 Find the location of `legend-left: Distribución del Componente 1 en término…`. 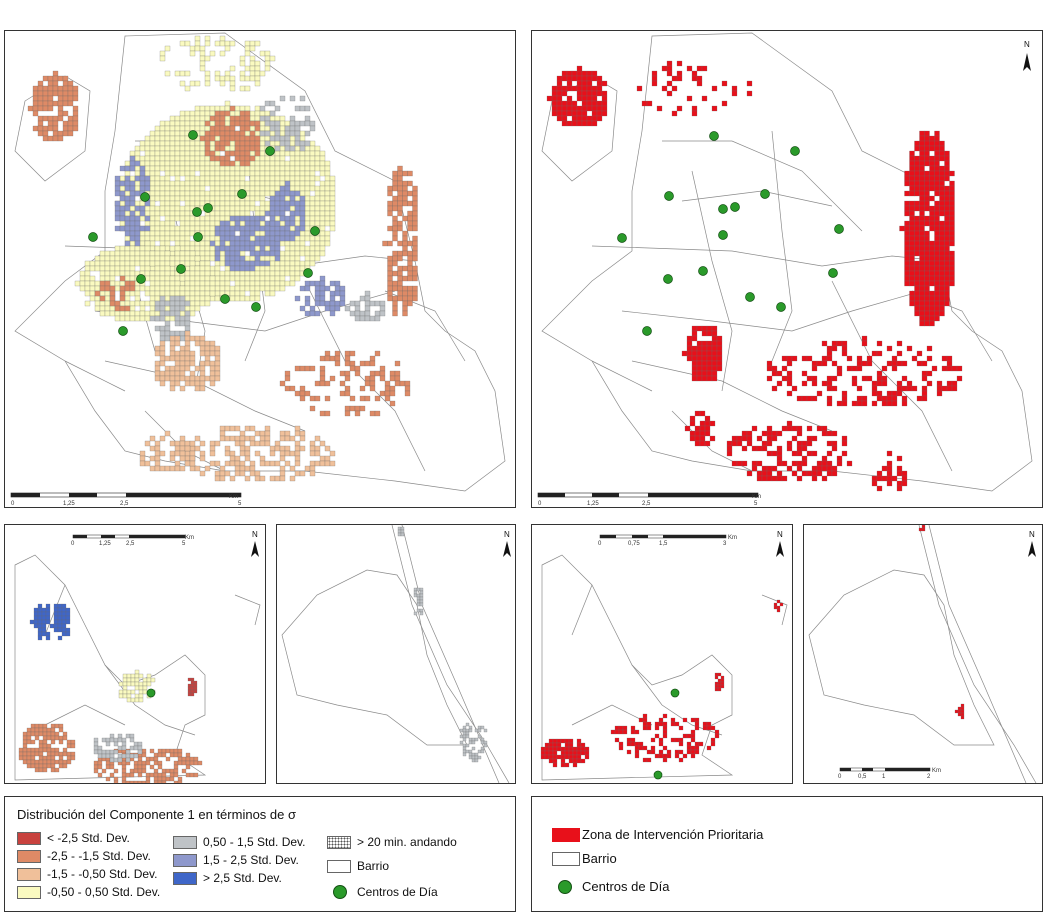

legend-left: Distribución del Componente 1 en término… is located at coordinates (260, 854).